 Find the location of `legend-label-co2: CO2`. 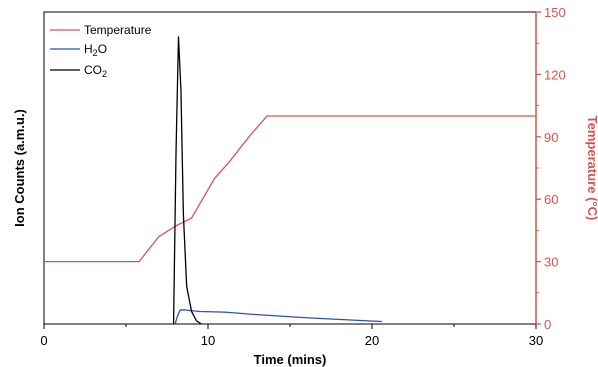

legend-label-co2: CO2 is located at coordinates (95, 71).